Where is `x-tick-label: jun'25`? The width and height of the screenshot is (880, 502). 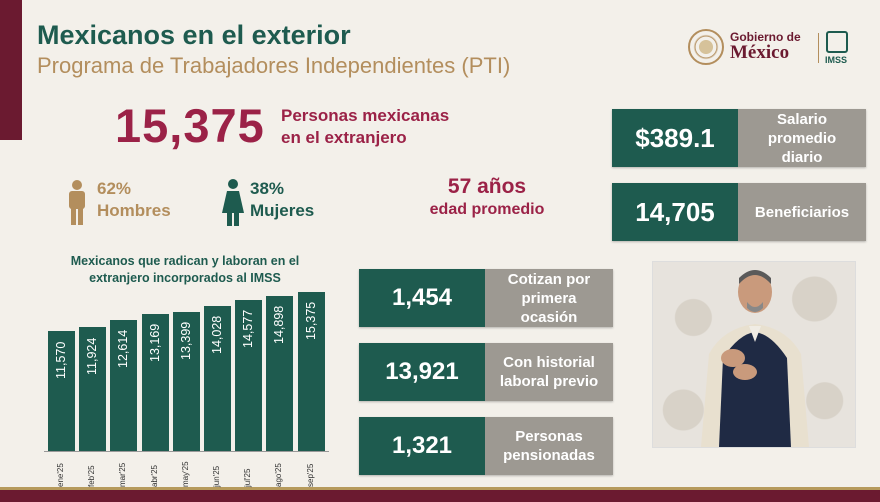
x-tick-label: jun'25 is located at coordinates (216, 476).